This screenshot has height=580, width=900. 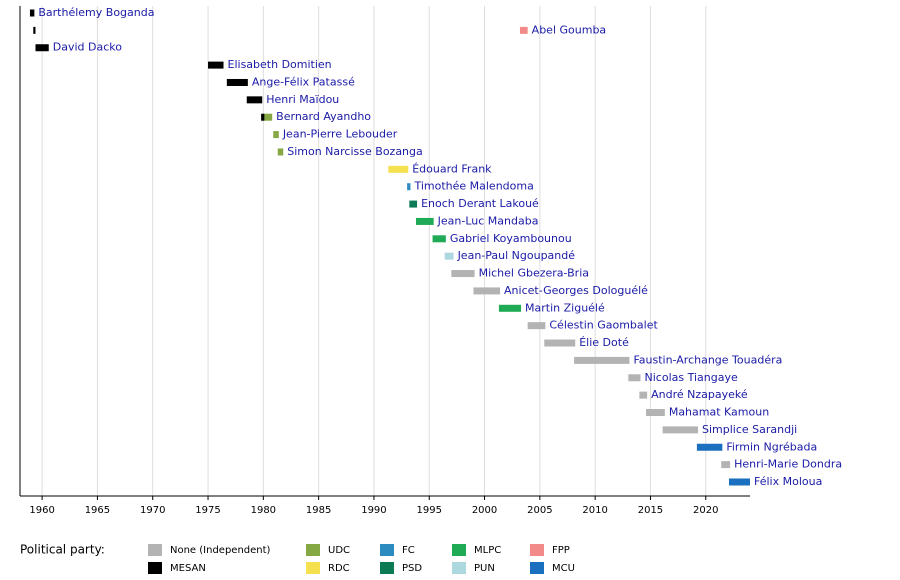 I want to click on row-label: Timothée Malendoma, so click(x=473, y=186).